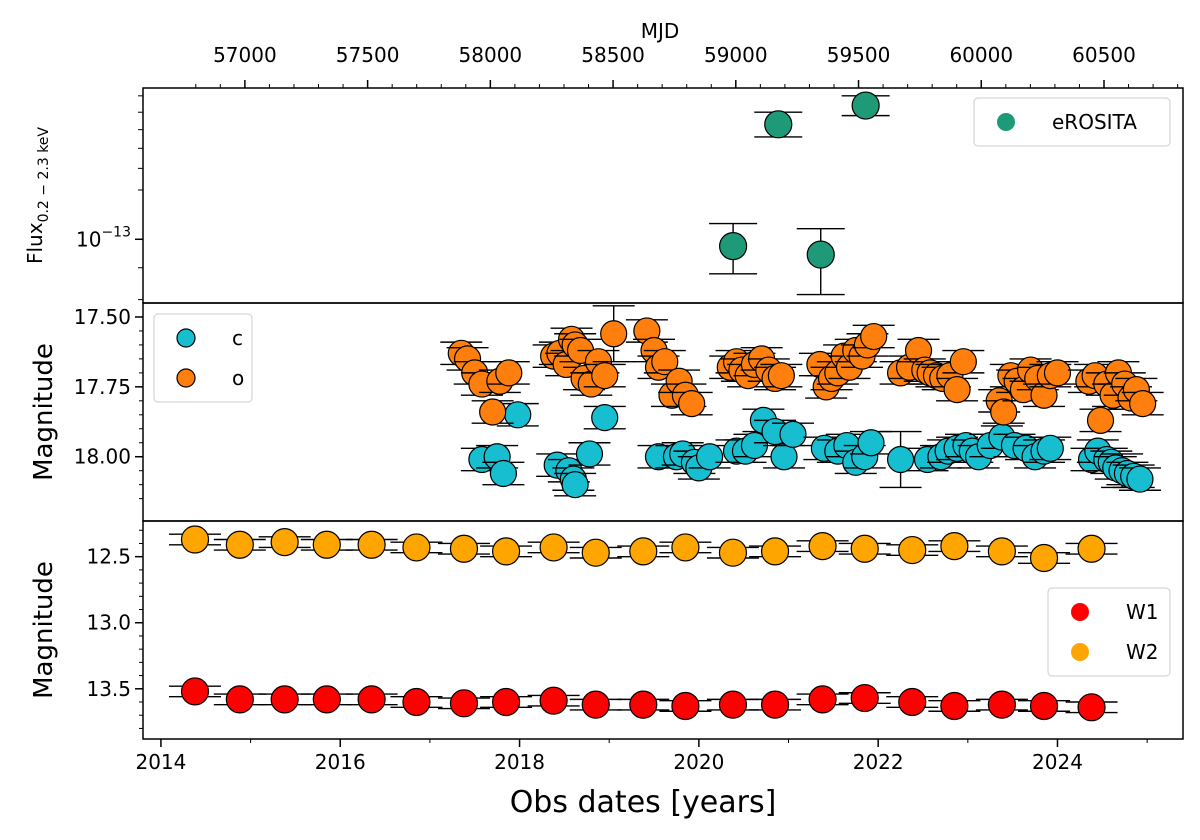  Describe the element at coordinates (1094, 122) in the screenshot. I see `legend-erosita-label-eROSITA: eROSITA` at that location.